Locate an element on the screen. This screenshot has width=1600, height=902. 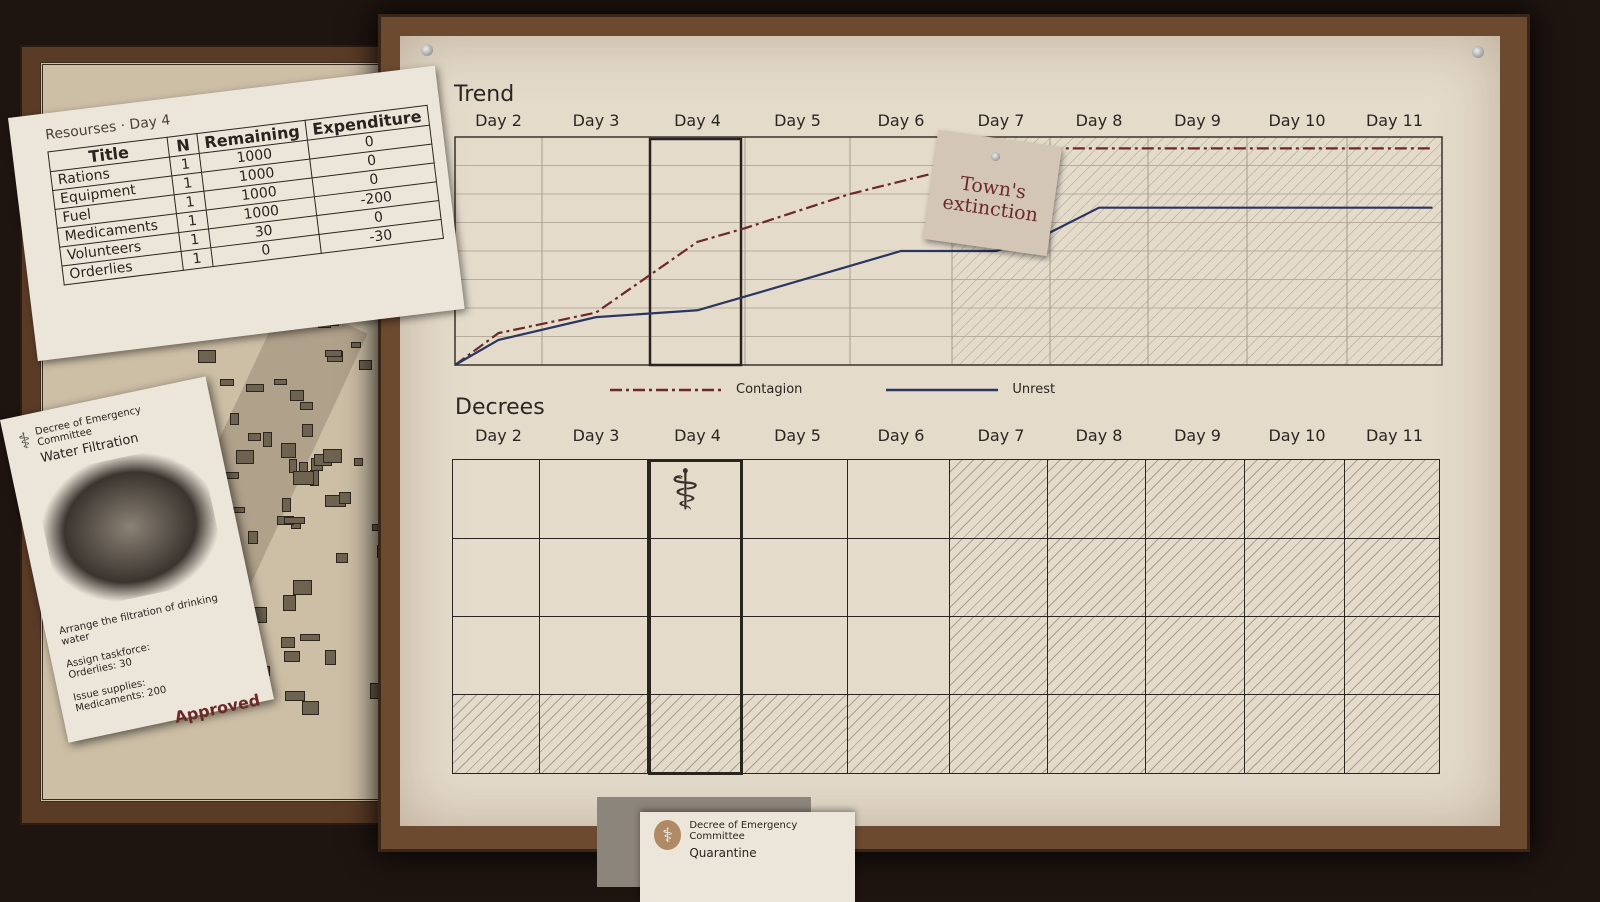
card-title: Quarantine is located at coordinates (765, 853).